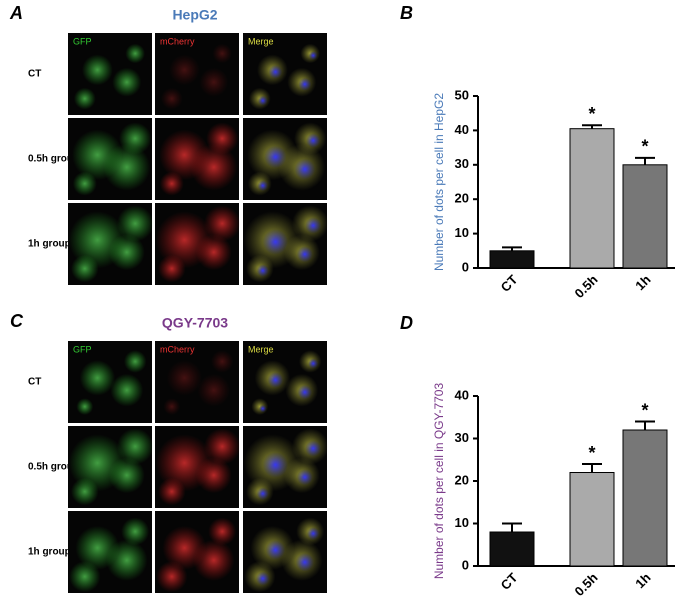  I want to click on panel-label: A, so click(16, 13).